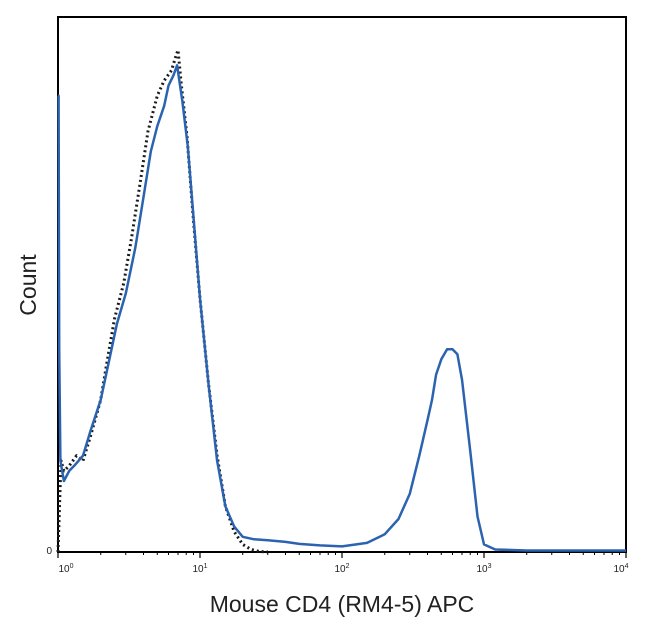 This screenshot has height=634, width=650. I want to click on y-tick-label: 0, so click(49, 551).